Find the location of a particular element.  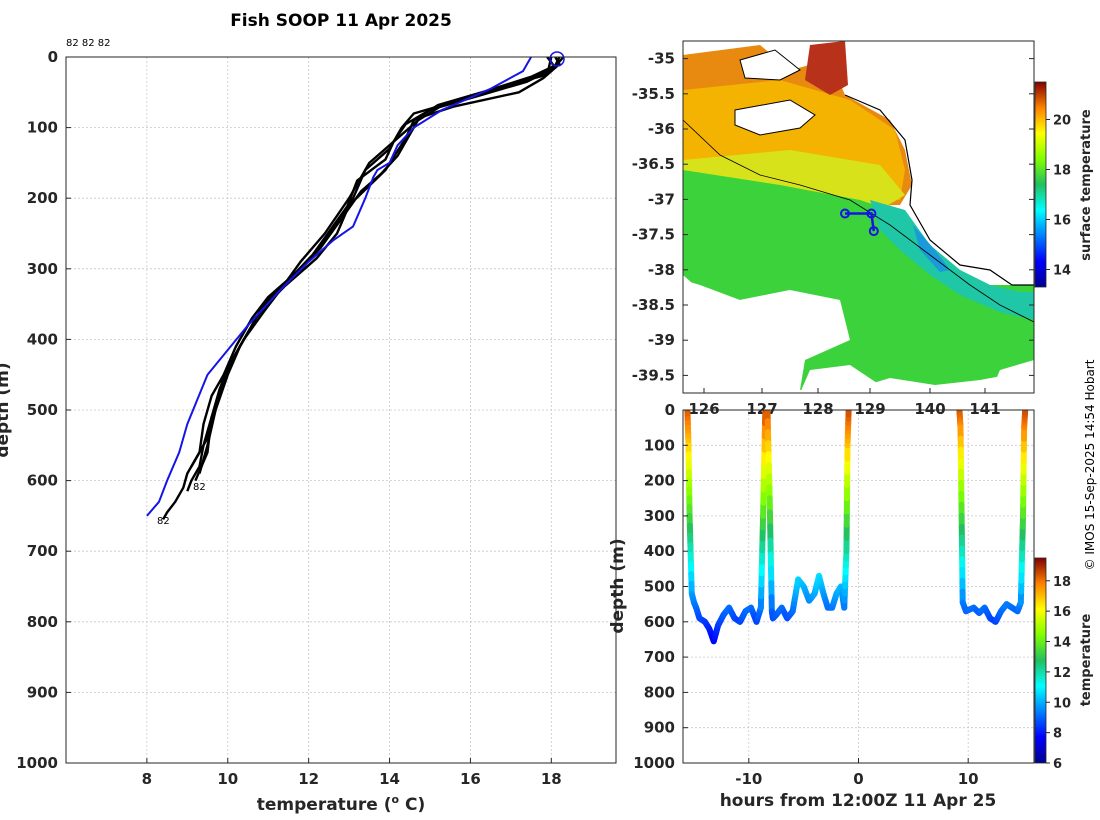

sst-colorbar is located at coordinates (1040, 184).